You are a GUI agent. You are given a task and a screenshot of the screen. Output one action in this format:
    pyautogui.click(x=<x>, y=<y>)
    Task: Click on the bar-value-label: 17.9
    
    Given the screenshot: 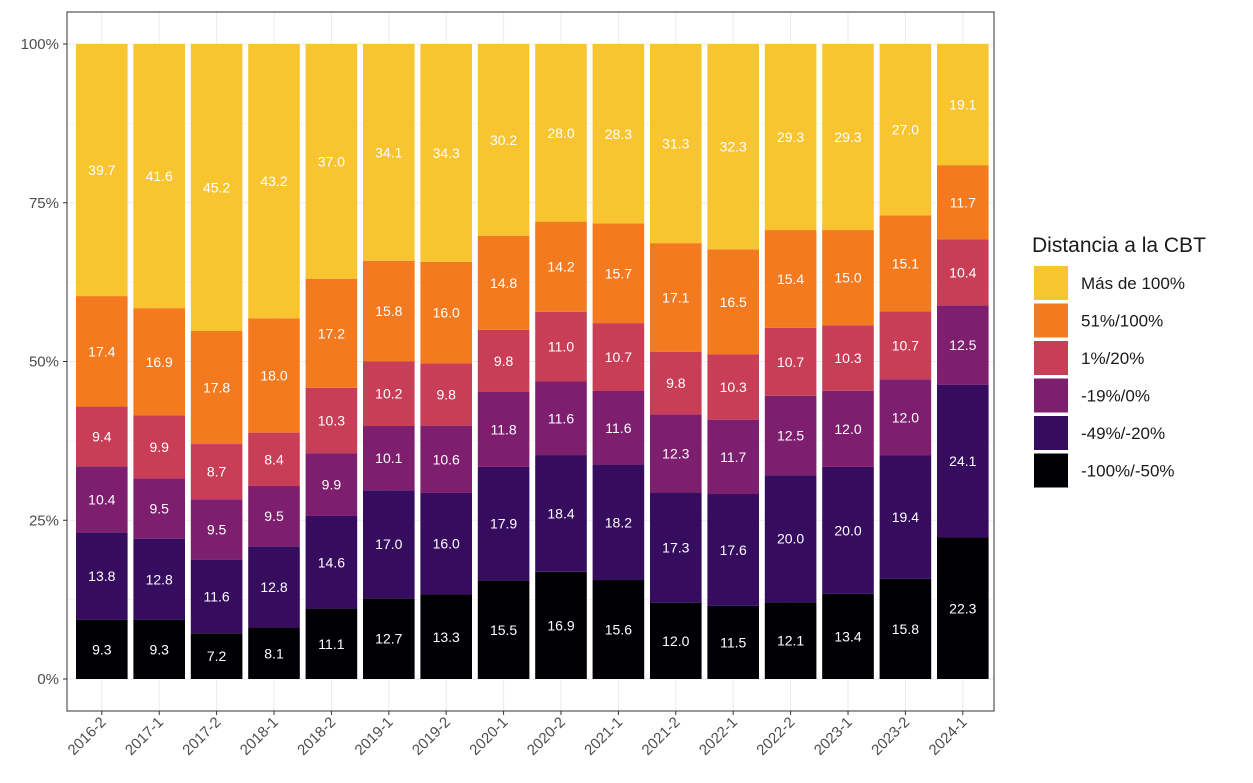 What is the action you would take?
    pyautogui.click(x=503, y=524)
    